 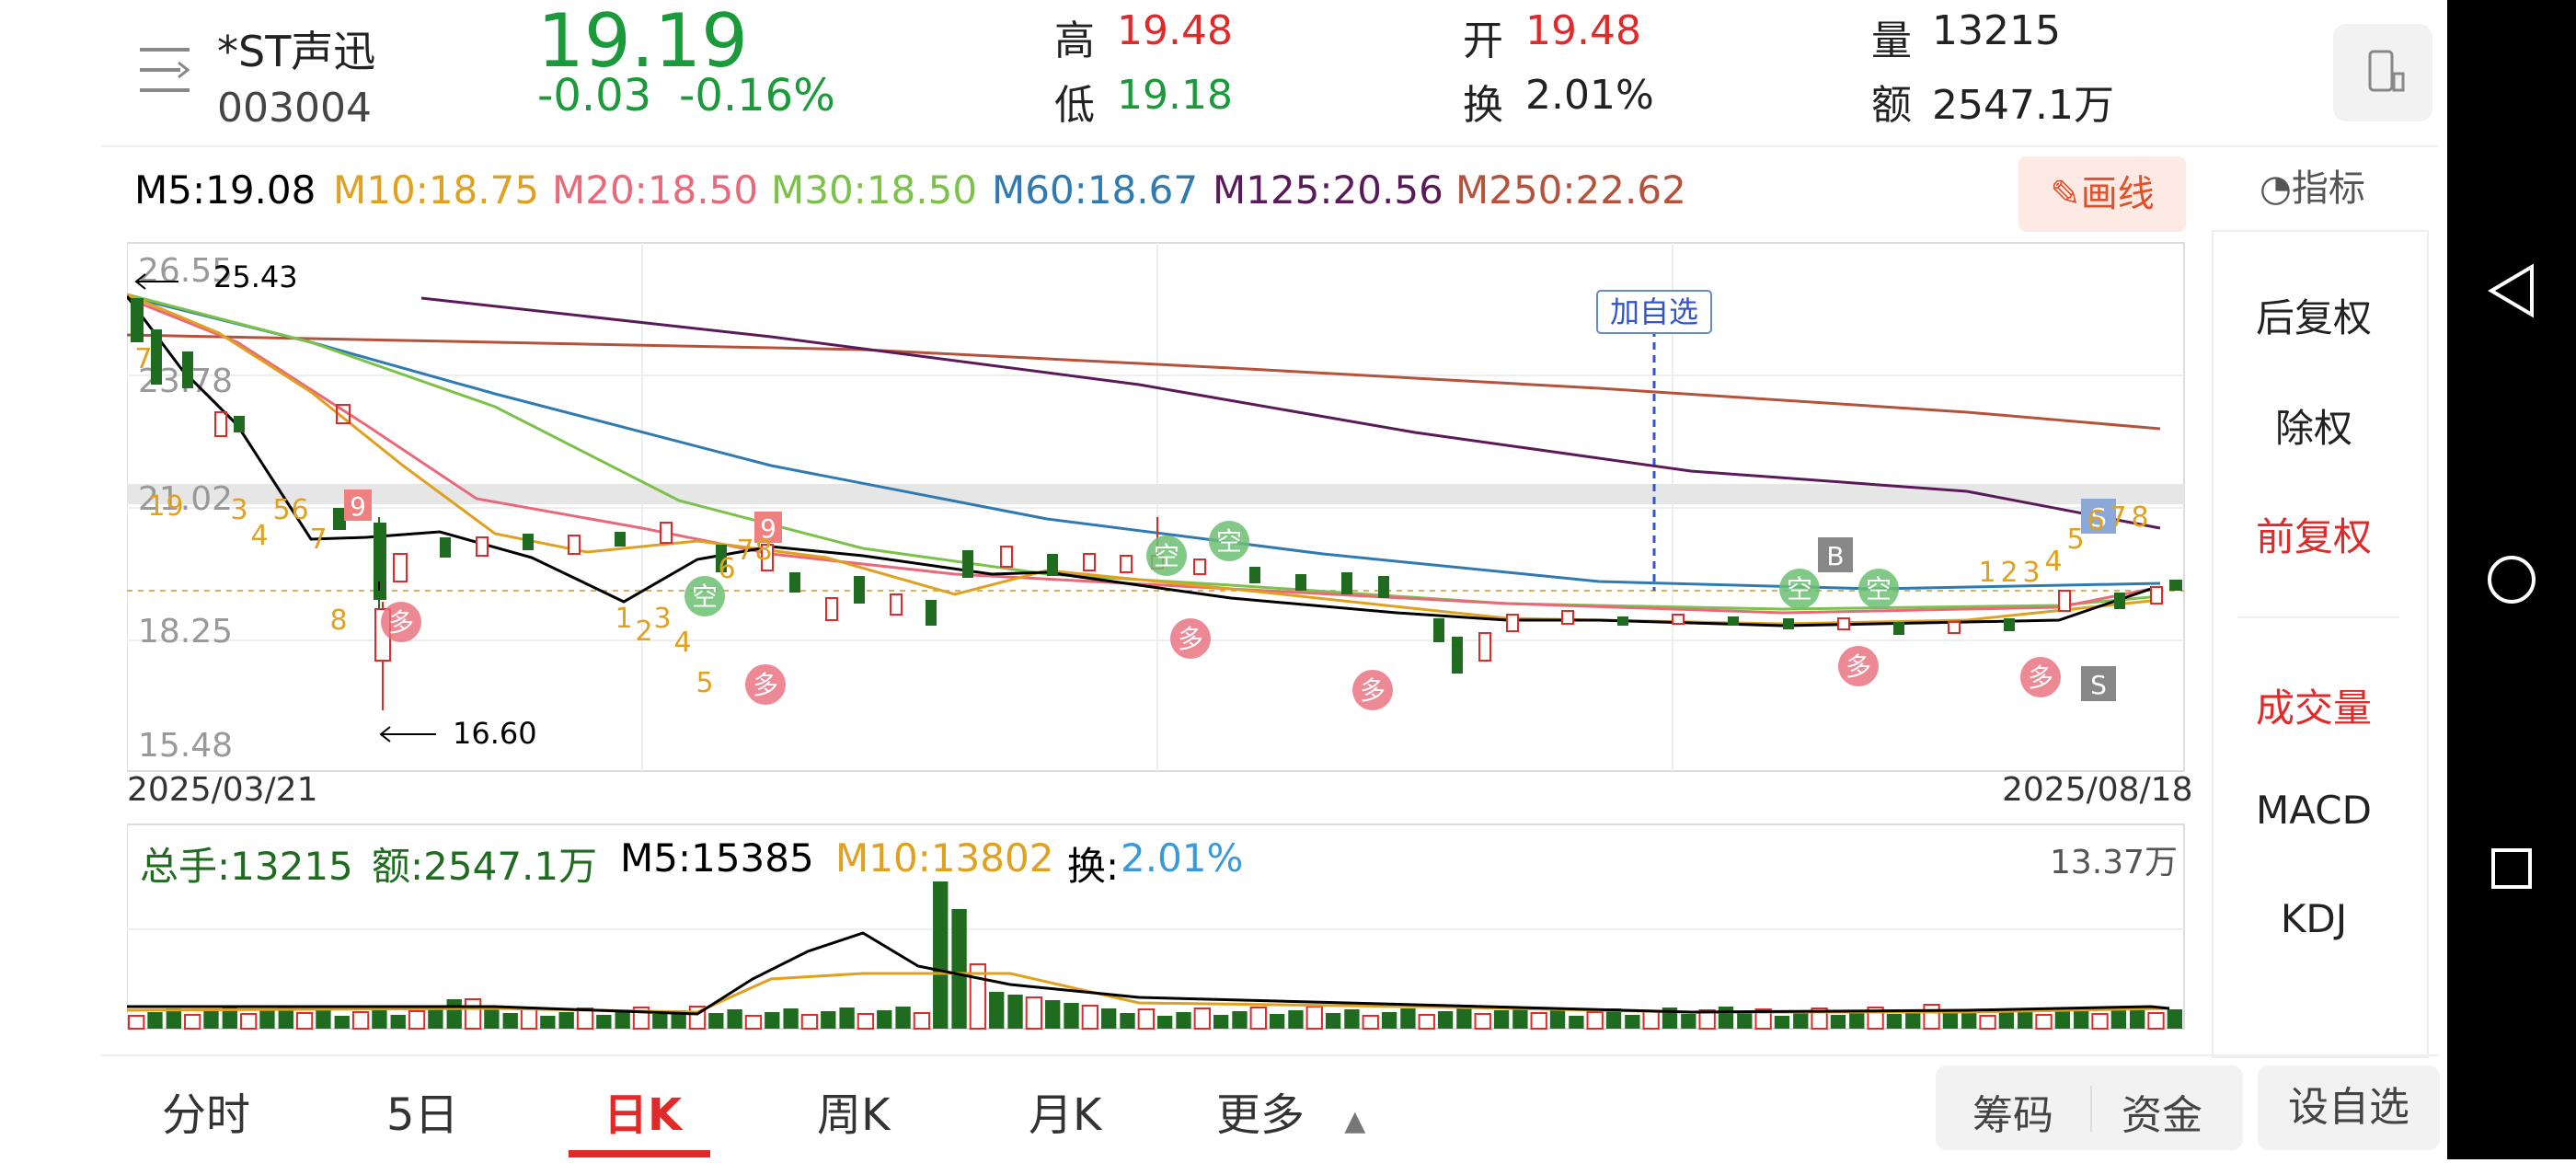 I want to click on y-tick: 15.48, so click(x=185, y=746).